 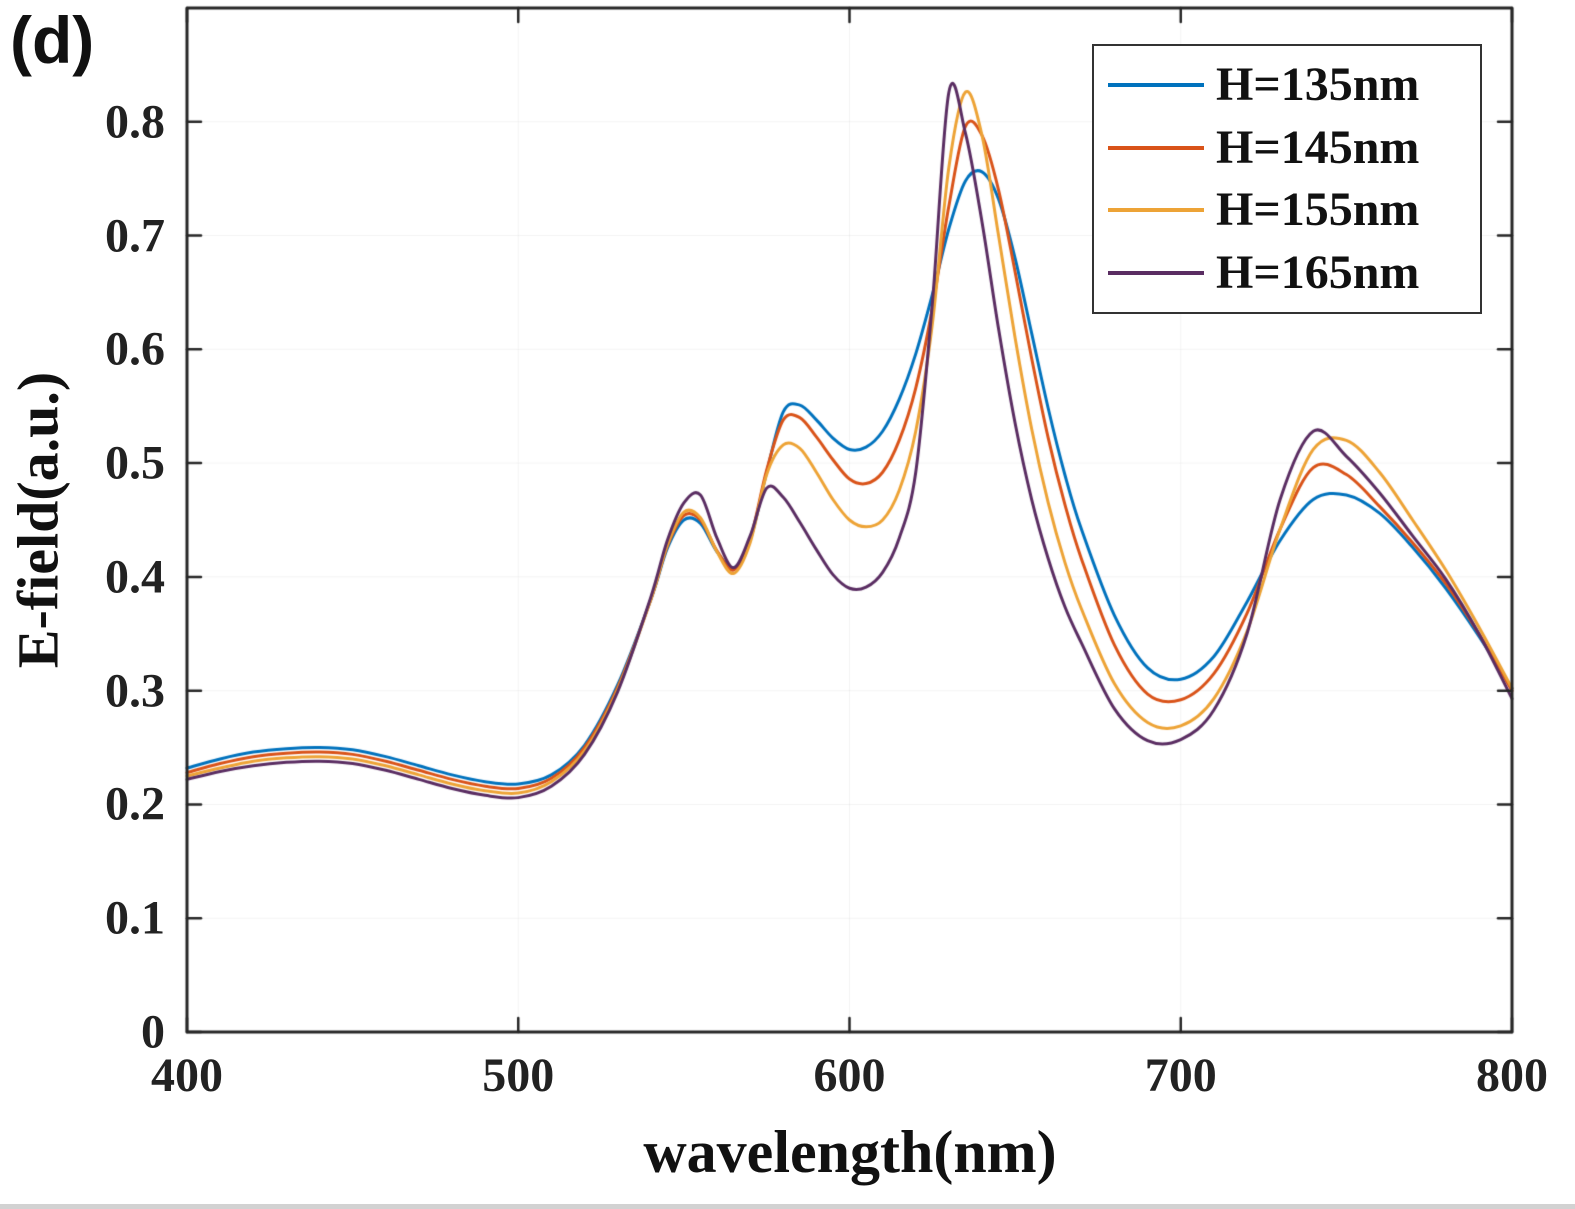 What do you see at coordinates (153, 1032) in the screenshot?
I see `y-tick-label: 0` at bounding box center [153, 1032].